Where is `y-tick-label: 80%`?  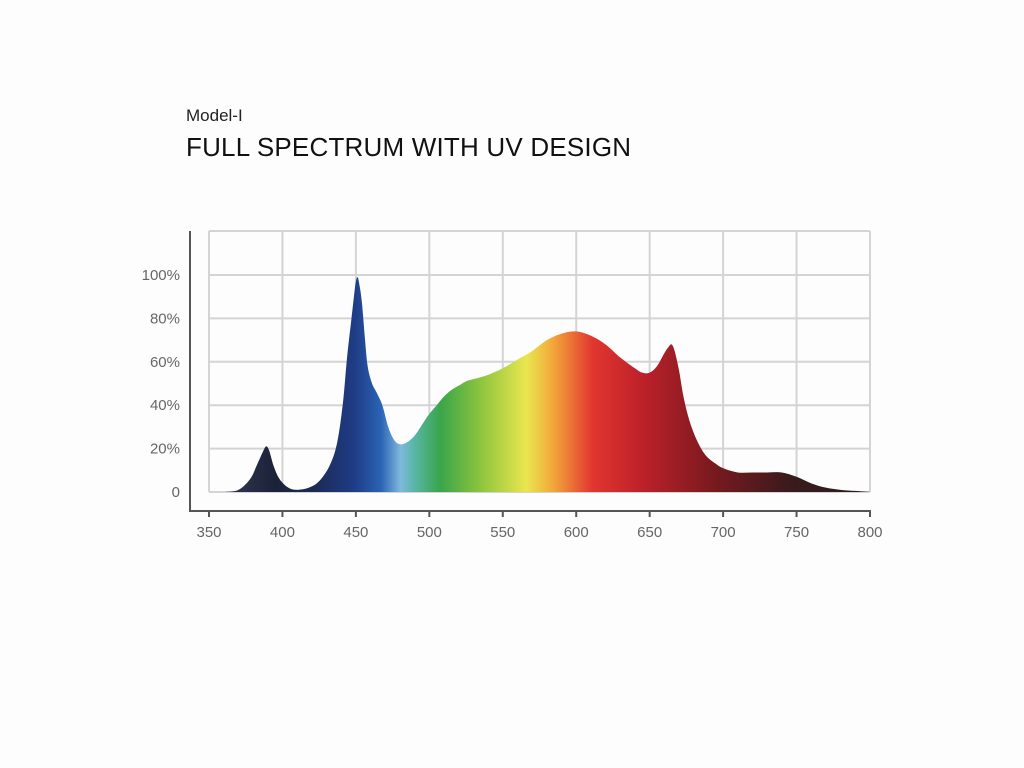 y-tick-label: 80% is located at coordinates (165, 318).